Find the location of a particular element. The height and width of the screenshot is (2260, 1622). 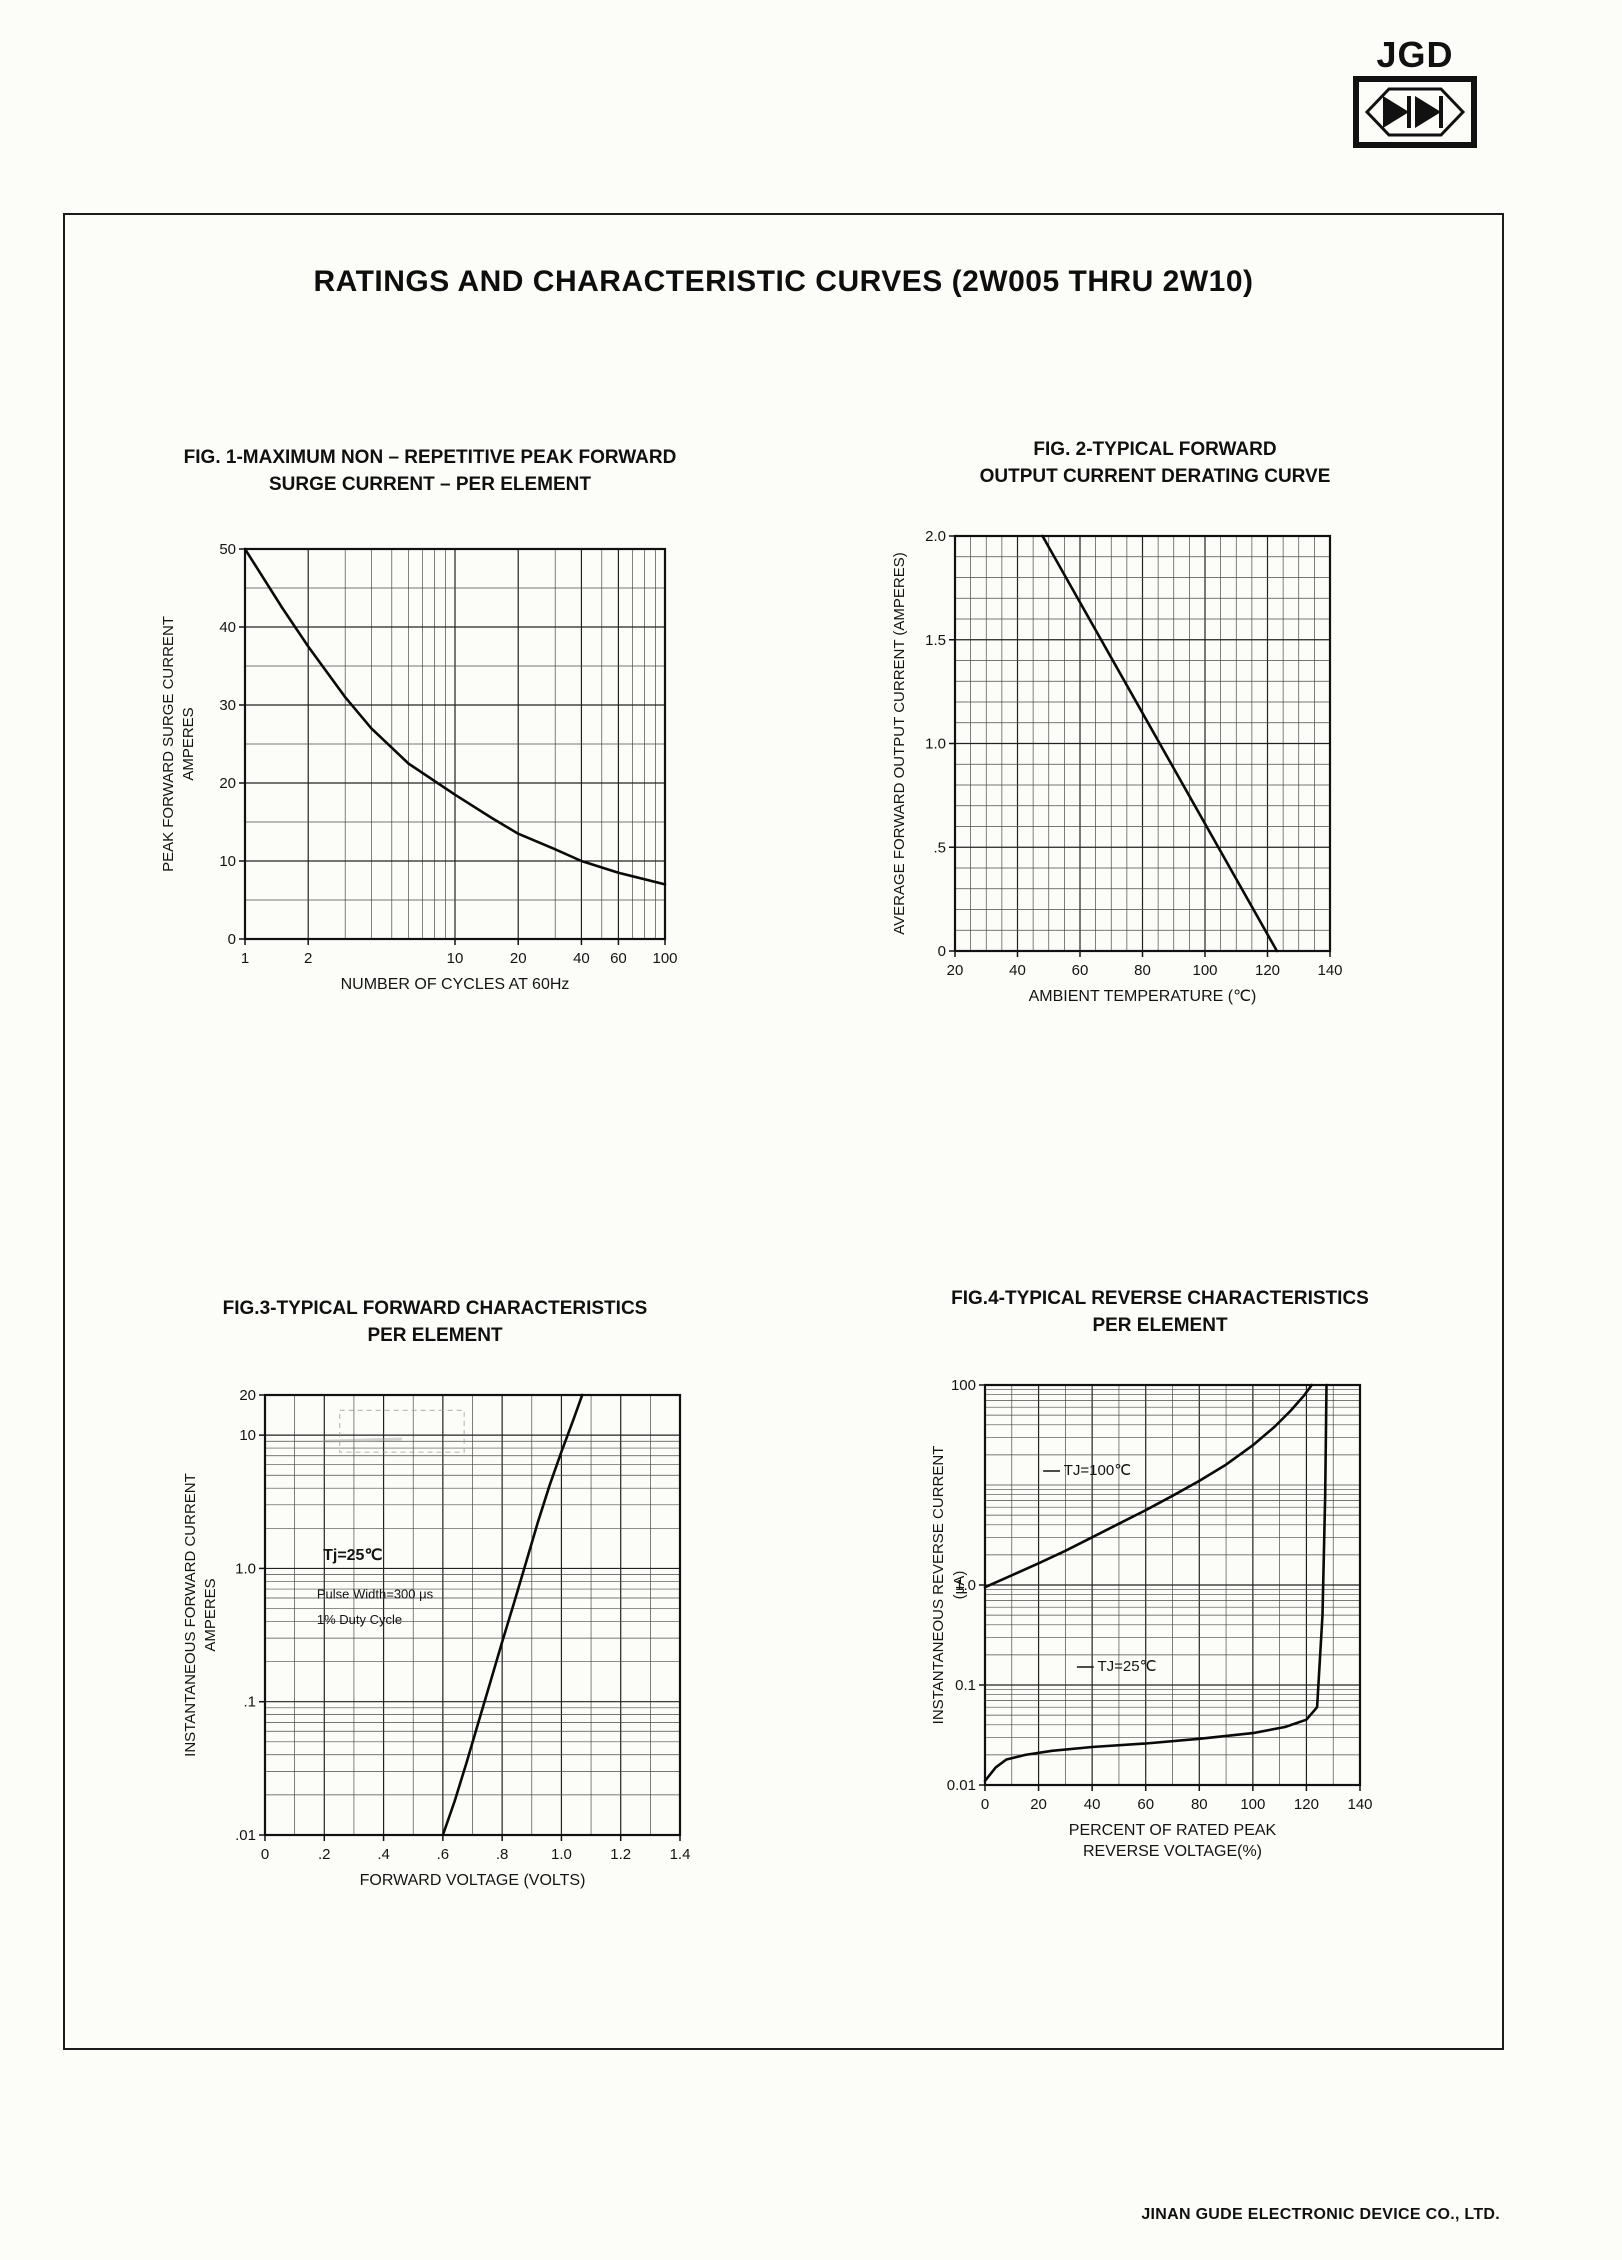

figure-2-title-line-2: OUTPUT CURRENT DERATING CURVE is located at coordinates (1155, 476).